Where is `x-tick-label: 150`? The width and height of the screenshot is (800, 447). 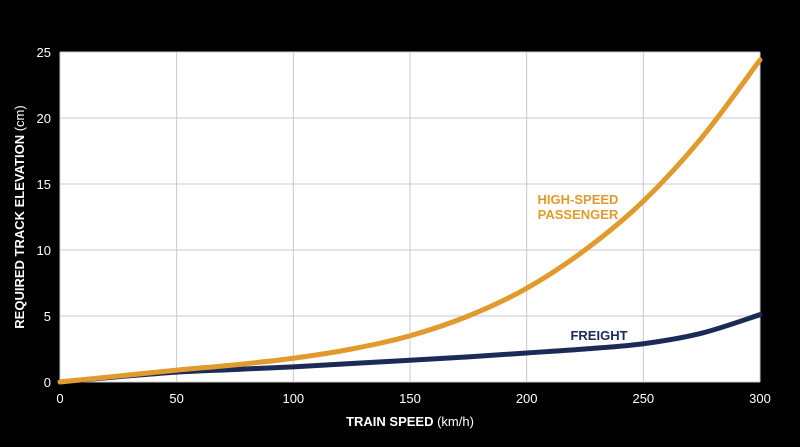 x-tick-label: 150 is located at coordinates (410, 398).